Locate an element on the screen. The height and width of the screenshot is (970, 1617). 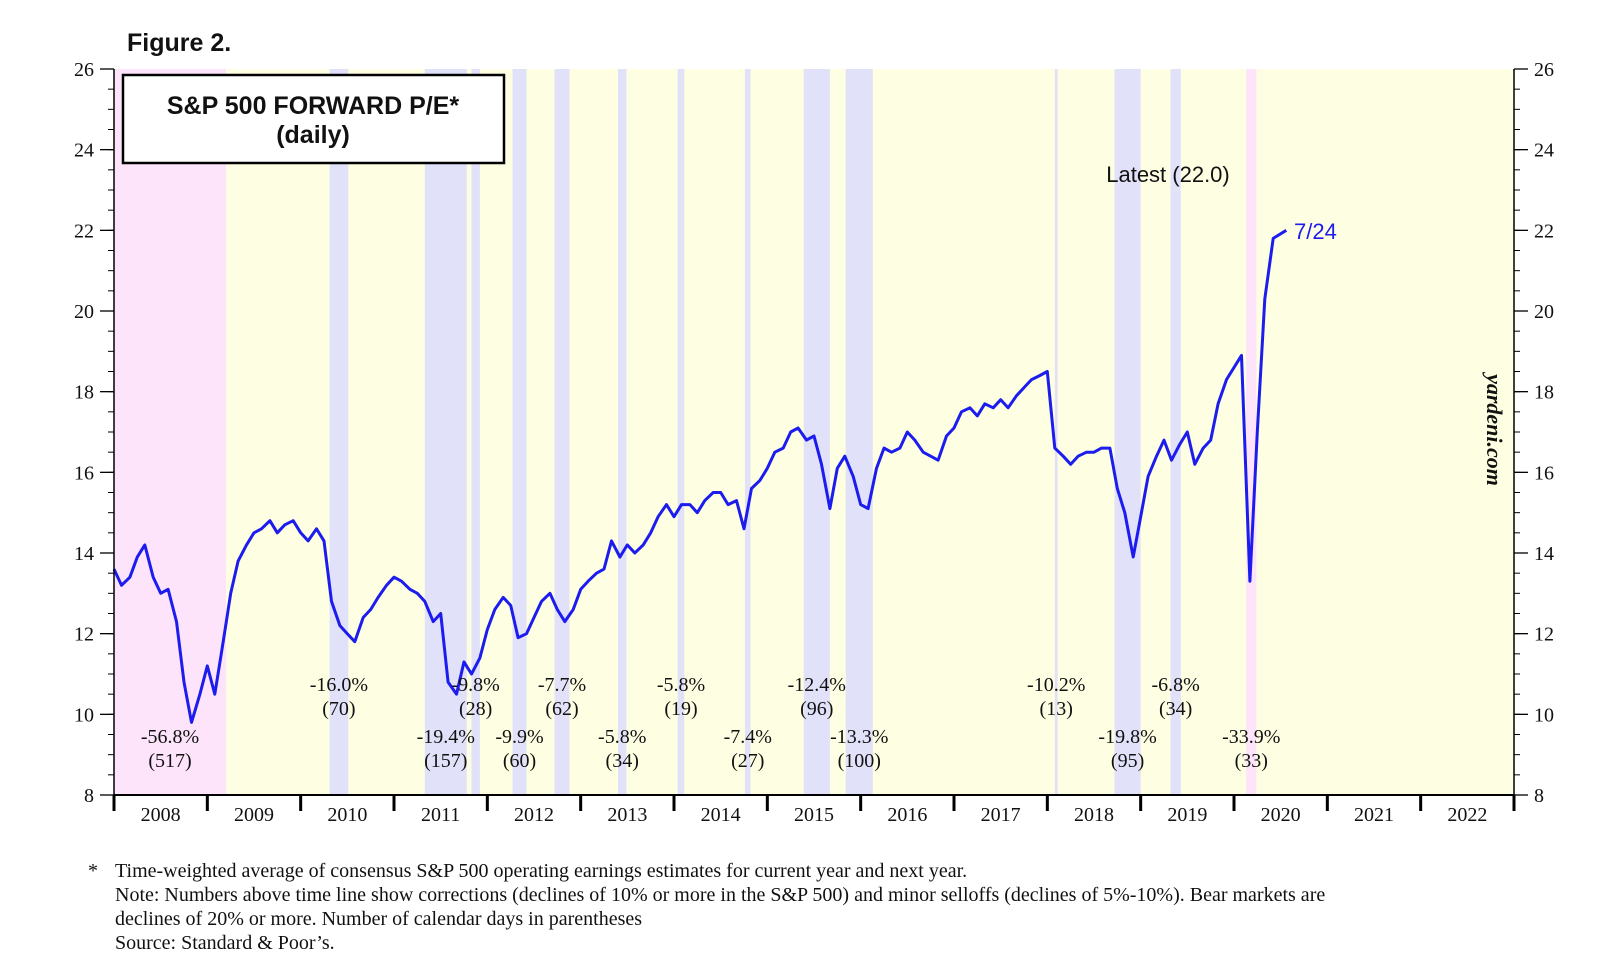
period-days: (100) is located at coordinates (859, 761).